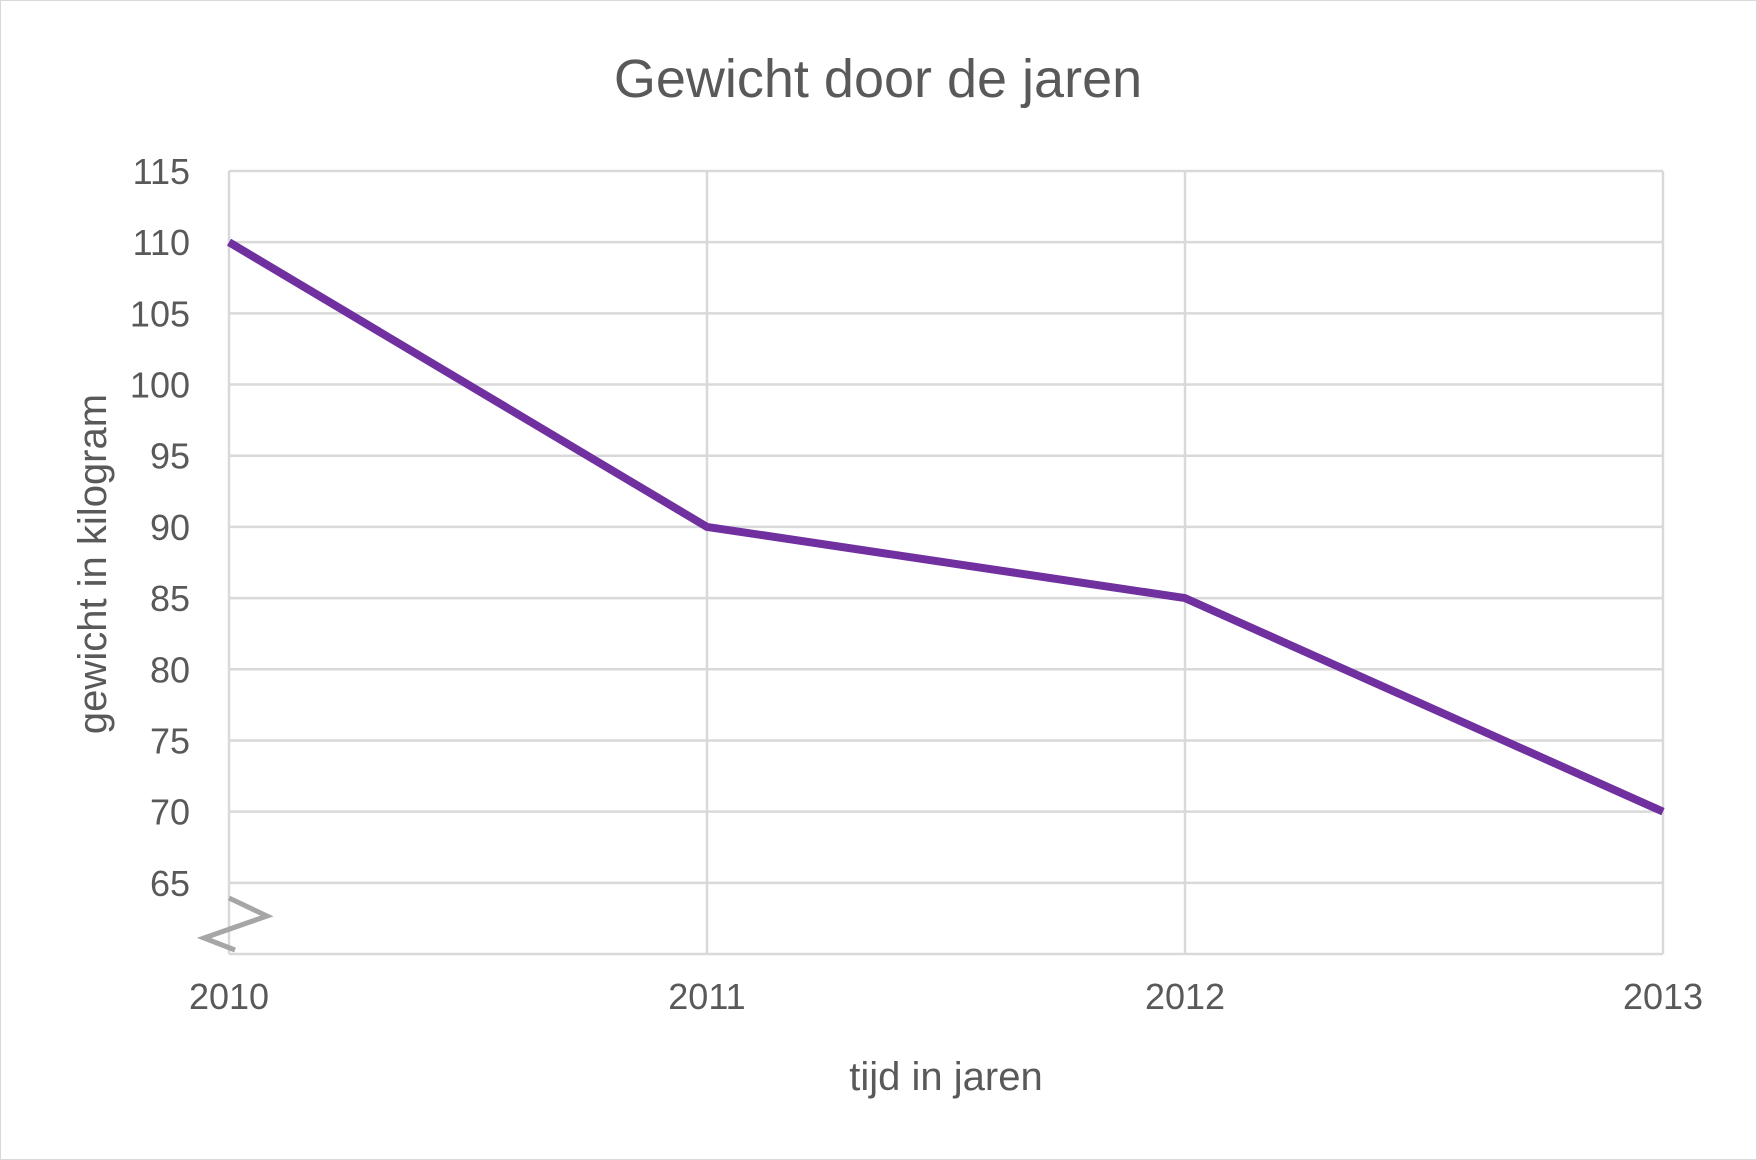 Image resolution: width=1757 pixels, height=1160 pixels. I want to click on y-tick-label: 105, so click(160, 313).